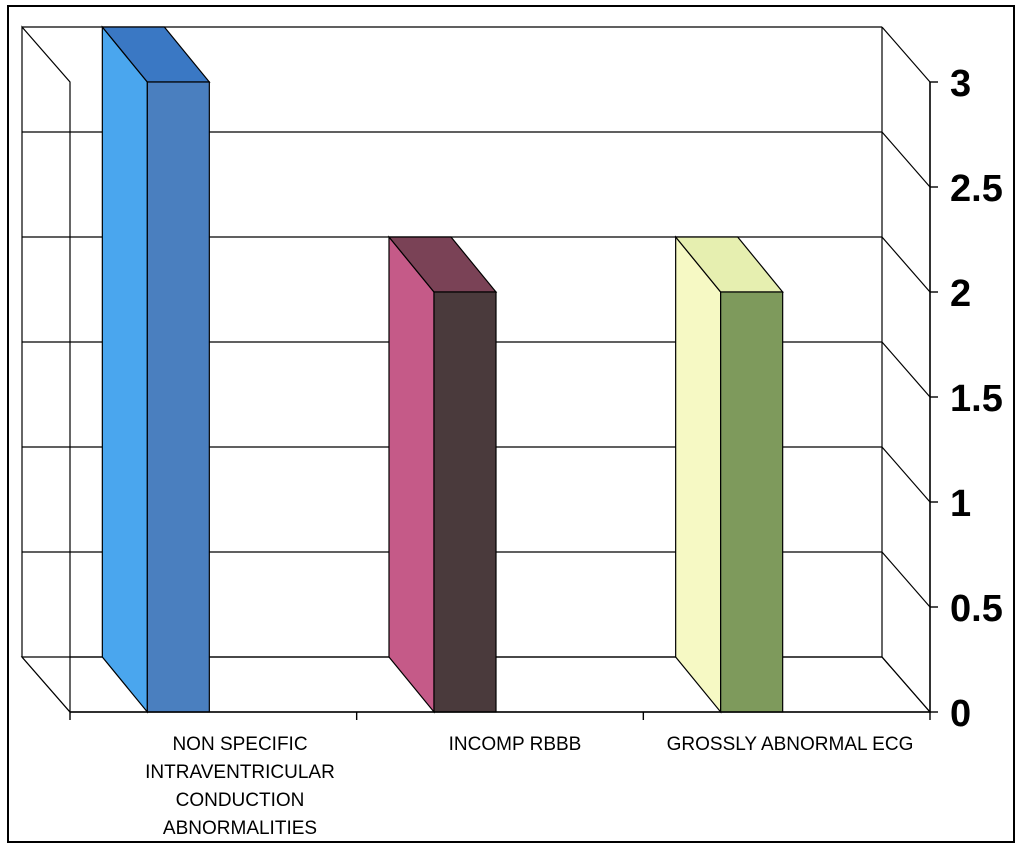 Image resolution: width=1019 pixels, height=850 pixels. What do you see at coordinates (240, 828) in the screenshot?
I see `x-category-label-line: ABNORMALITIES` at bounding box center [240, 828].